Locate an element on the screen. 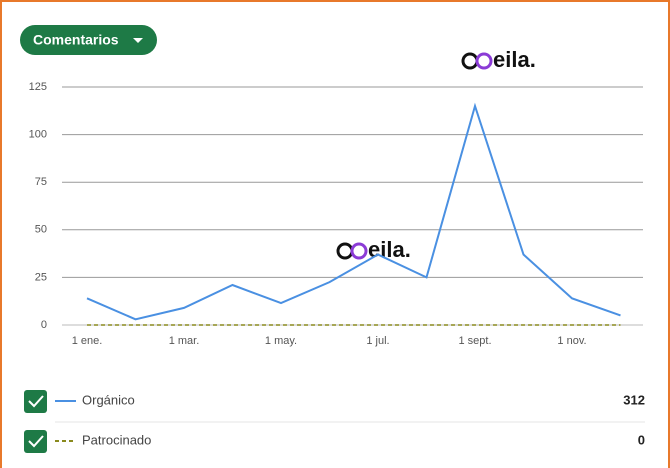 This screenshot has width=670, height=468. x-tick-label: 1 jul. is located at coordinates (377, 341).